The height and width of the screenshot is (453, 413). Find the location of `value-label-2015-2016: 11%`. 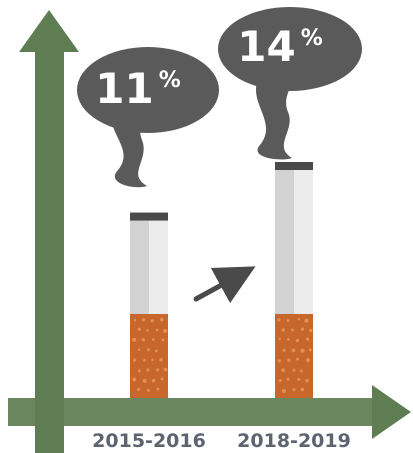

value-label-2015-2016: 11% is located at coordinates (138, 88).